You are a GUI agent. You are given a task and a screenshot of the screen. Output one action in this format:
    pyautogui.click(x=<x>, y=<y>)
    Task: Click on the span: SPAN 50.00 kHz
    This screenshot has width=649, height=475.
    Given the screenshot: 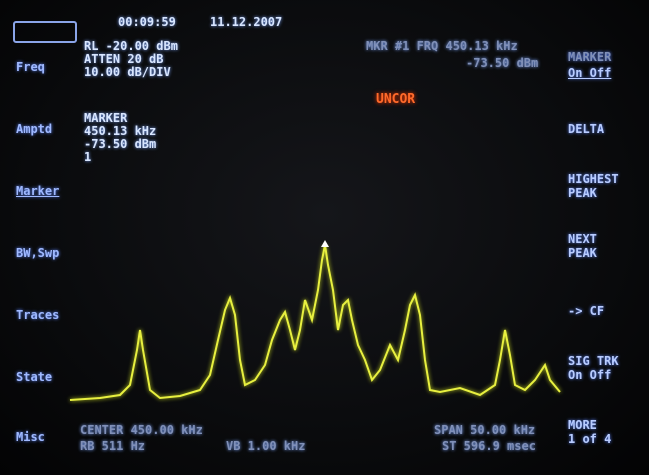 What is the action you would take?
    pyautogui.click(x=485, y=430)
    